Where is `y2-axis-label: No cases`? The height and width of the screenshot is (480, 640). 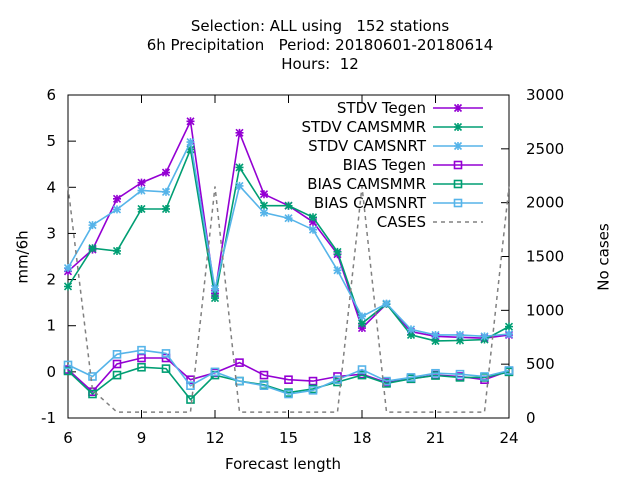 y2-axis-label: No cases is located at coordinates (603, 257).